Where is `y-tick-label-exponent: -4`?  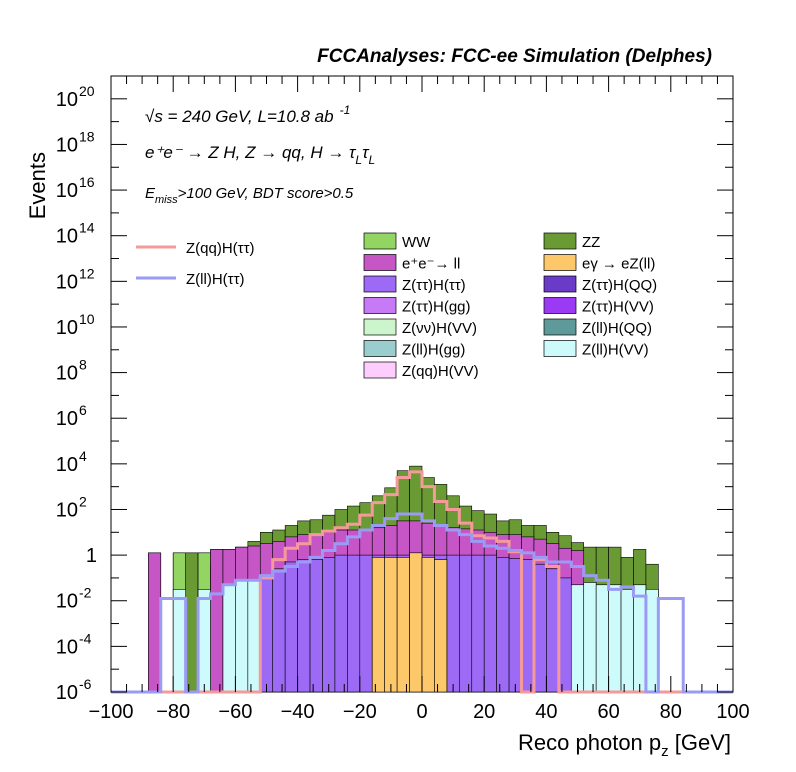
y-tick-label-exponent: -4 is located at coordinates (85, 638).